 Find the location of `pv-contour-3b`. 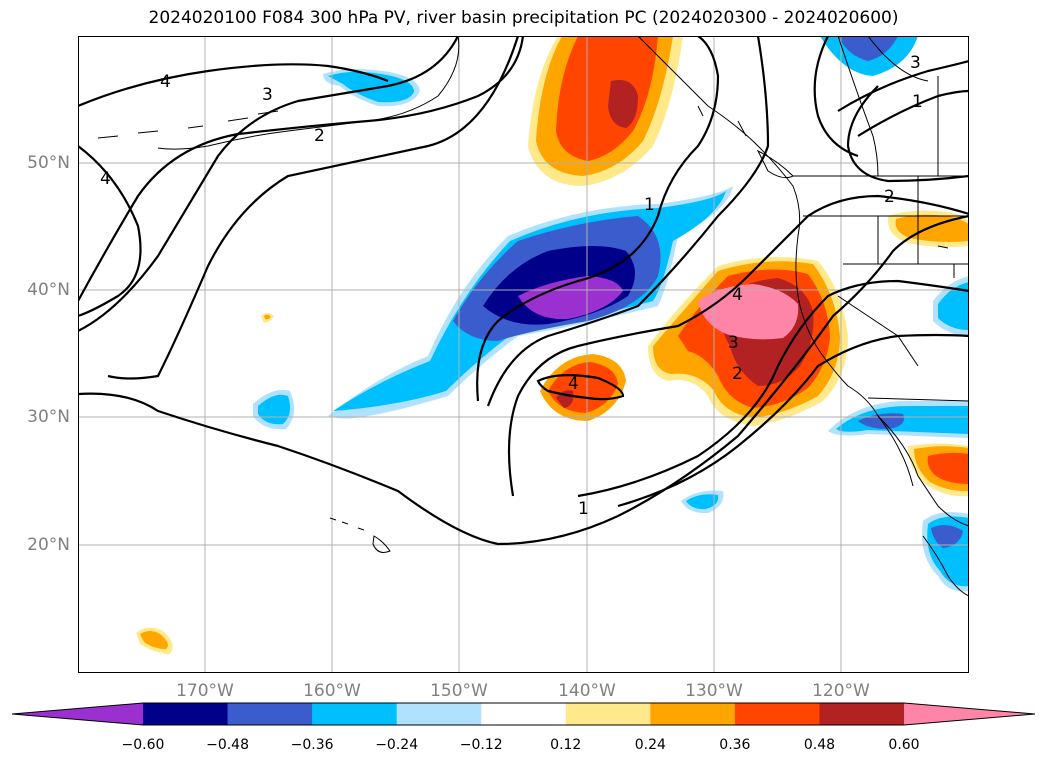

pv-contour-3b is located at coordinates (773, 388).